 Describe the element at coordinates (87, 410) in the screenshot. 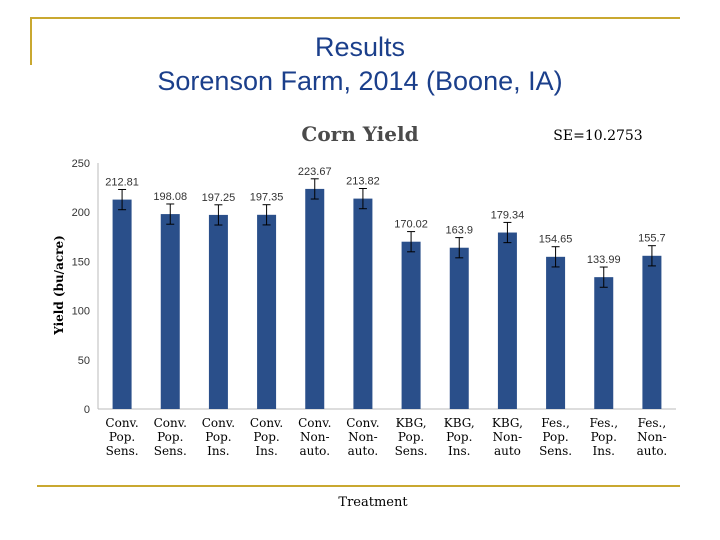

I see `y-tick-label: 0` at that location.